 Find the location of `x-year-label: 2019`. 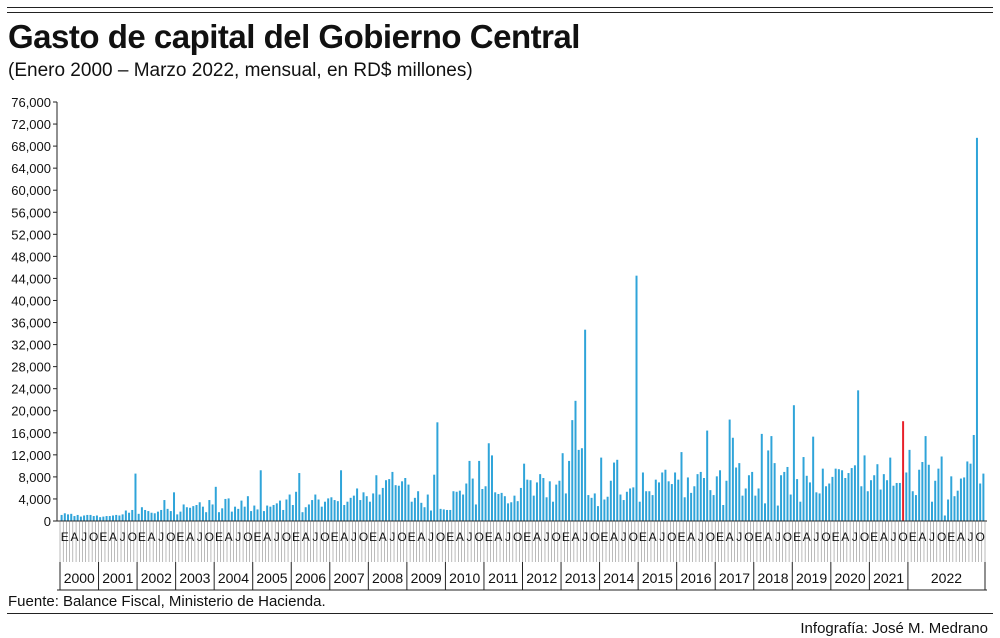

x-year-label: 2019 is located at coordinates (811, 578).